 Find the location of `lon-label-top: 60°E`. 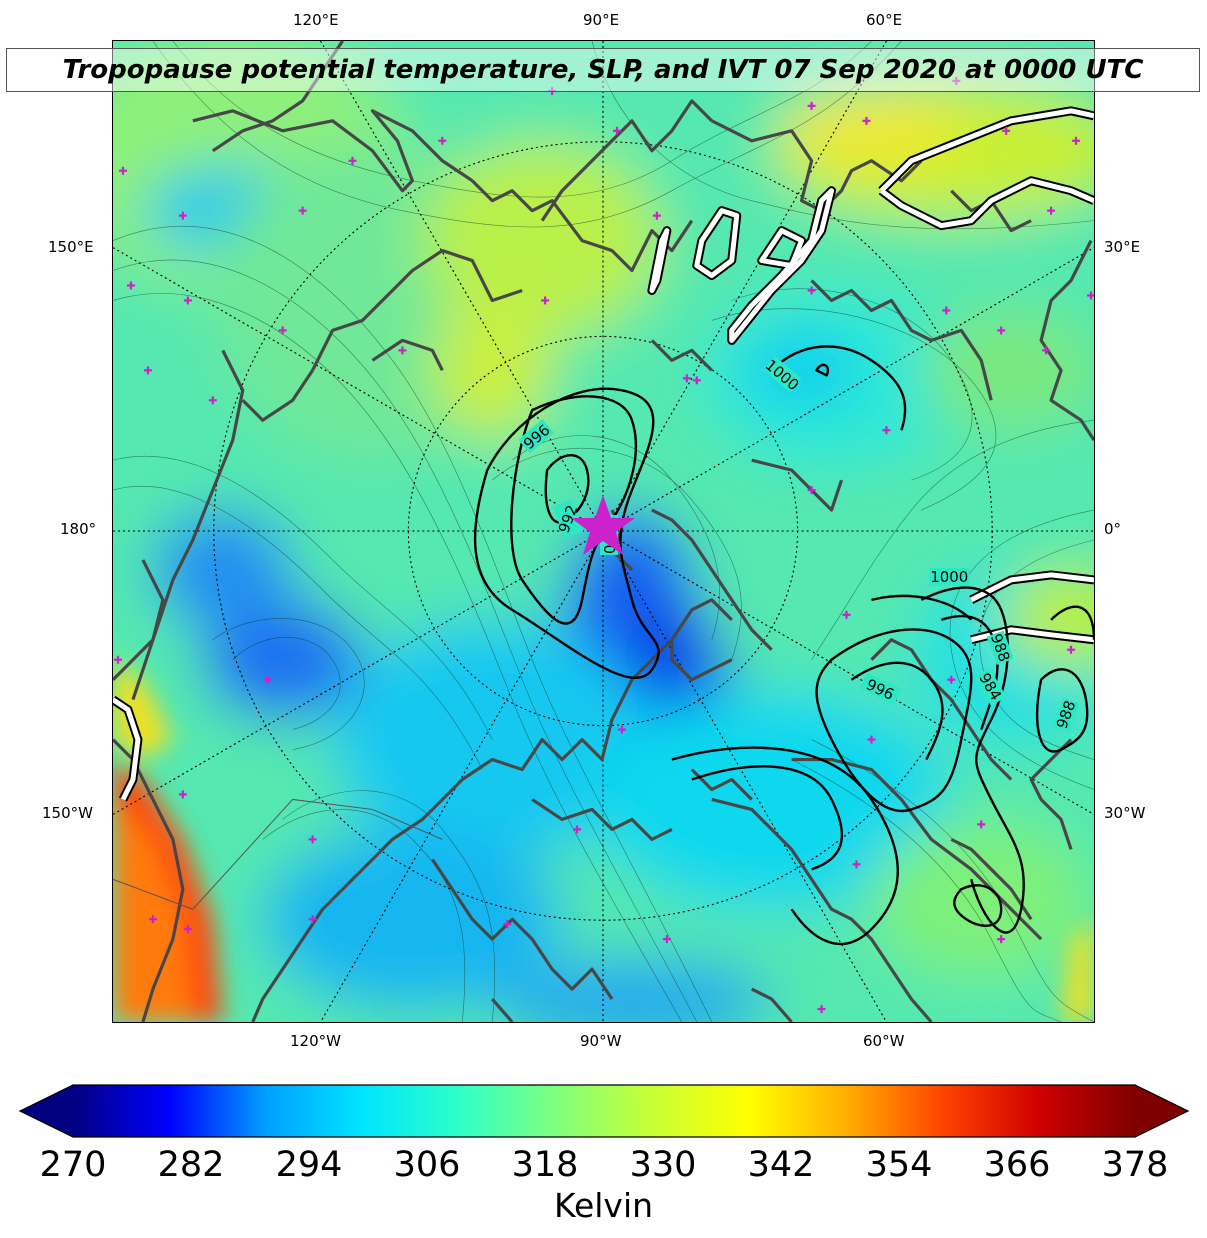

lon-label-top: 60°E is located at coordinates (884, 20).